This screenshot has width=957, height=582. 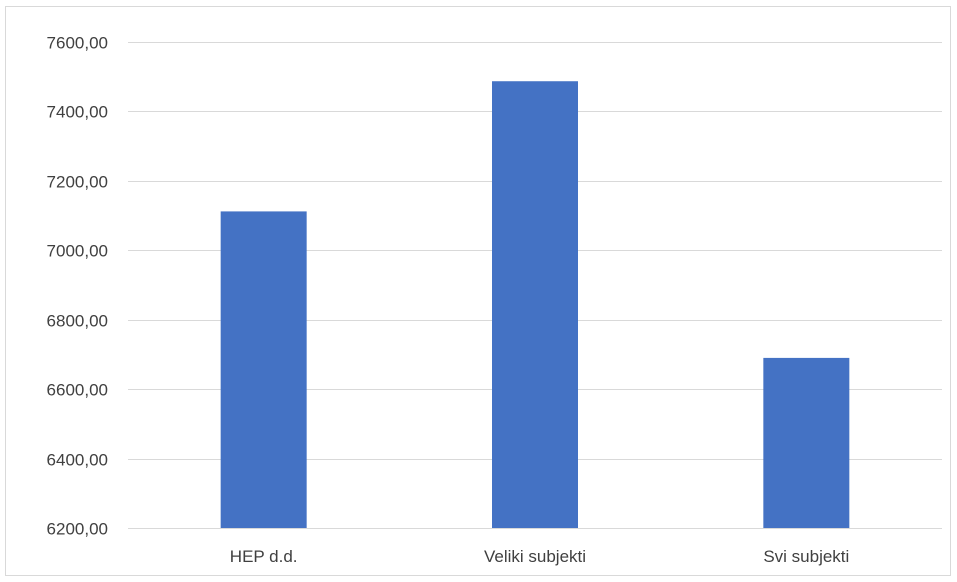 I want to click on x-tick-label: HEP d.d., so click(x=264, y=556).